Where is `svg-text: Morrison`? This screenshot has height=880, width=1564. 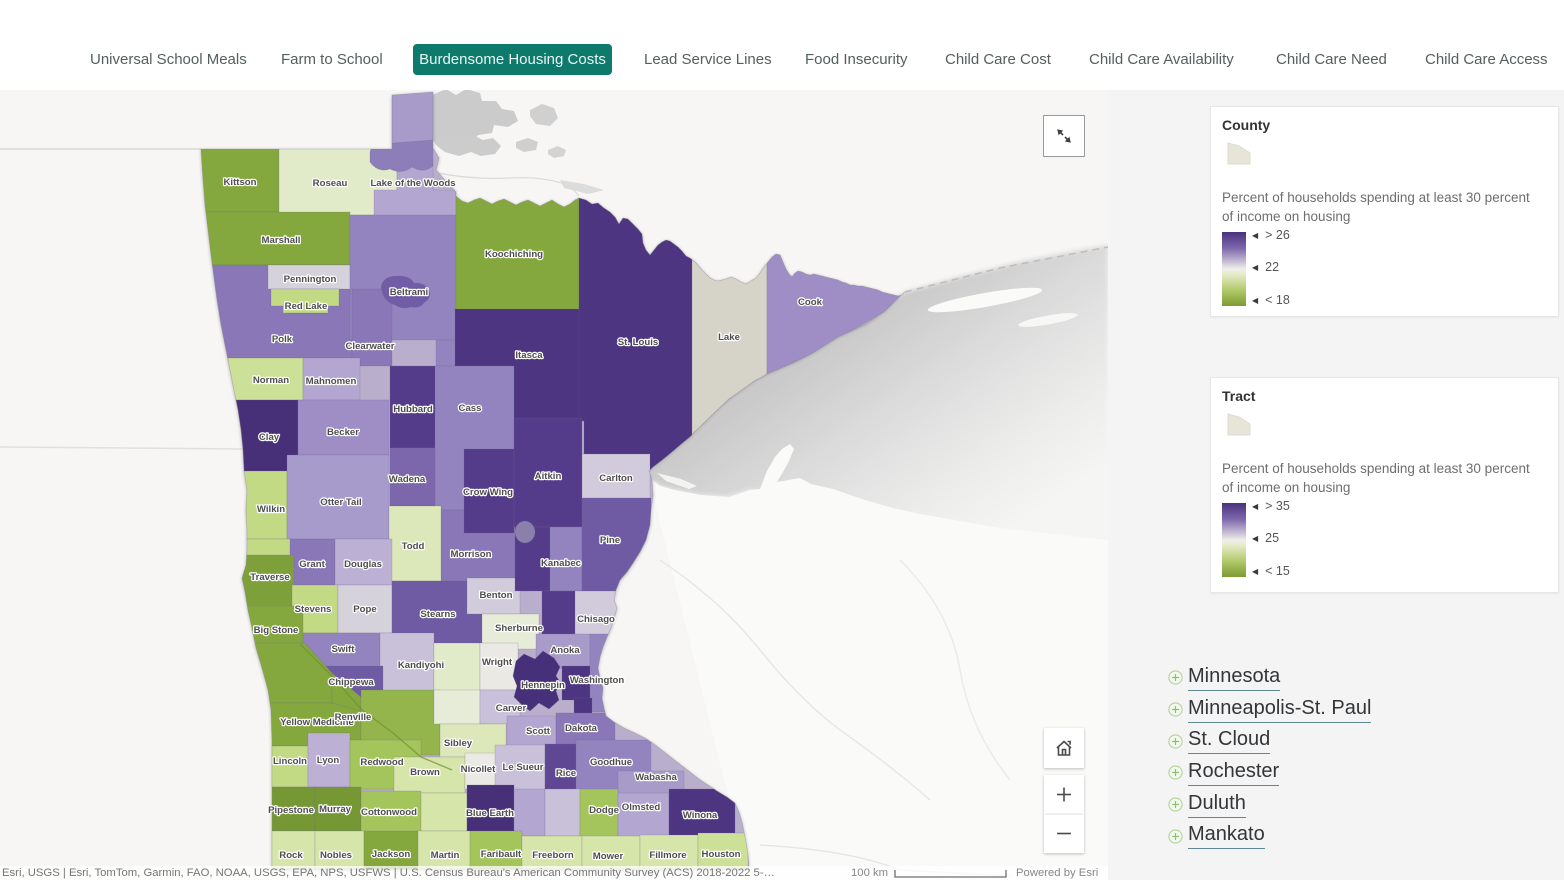 svg-text: Morrison is located at coordinates (470, 554).